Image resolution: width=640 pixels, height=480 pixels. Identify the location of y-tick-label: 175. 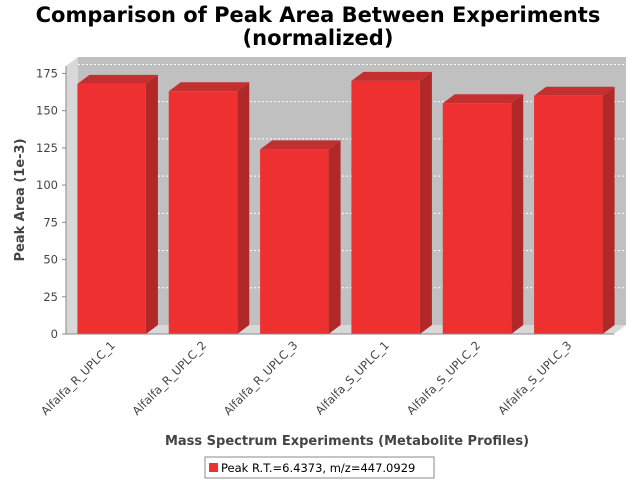
(47, 73).